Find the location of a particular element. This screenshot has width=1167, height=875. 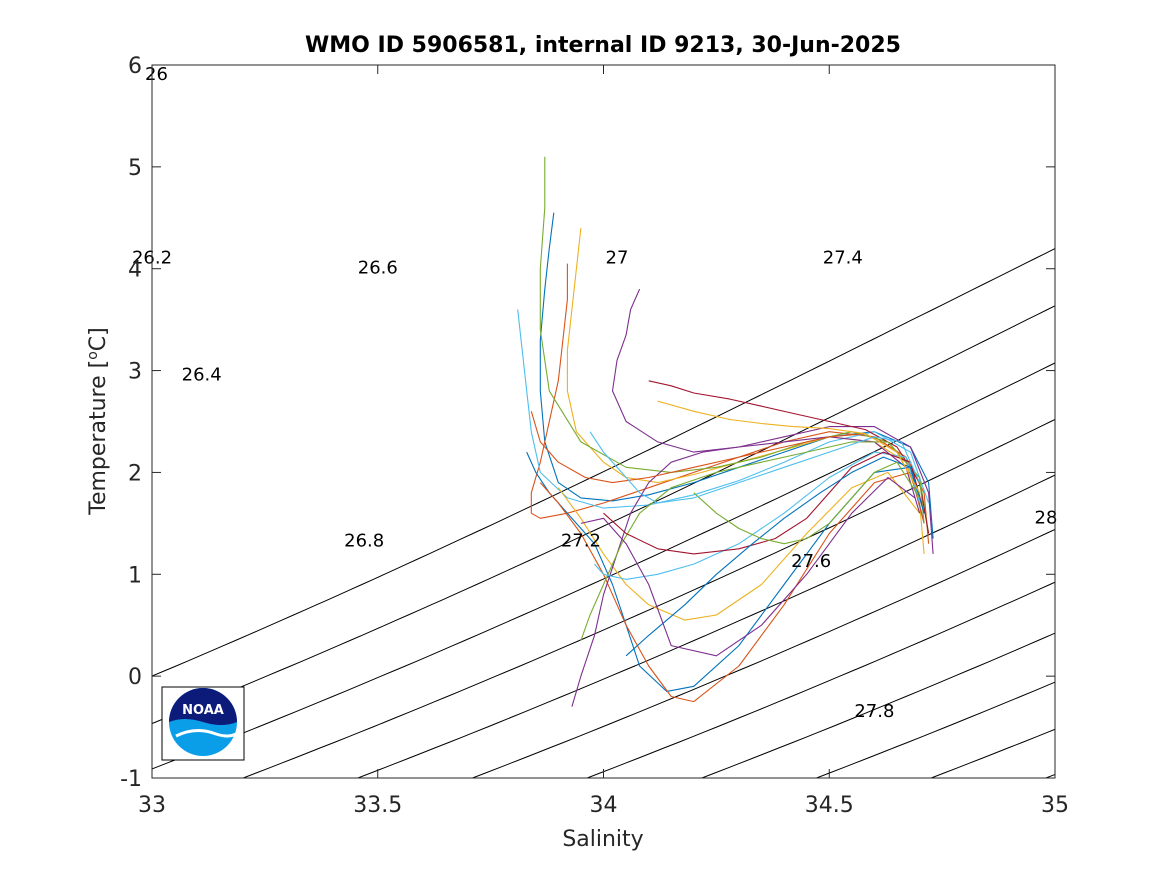

y-tick-label: 4 is located at coordinates (135, 270).